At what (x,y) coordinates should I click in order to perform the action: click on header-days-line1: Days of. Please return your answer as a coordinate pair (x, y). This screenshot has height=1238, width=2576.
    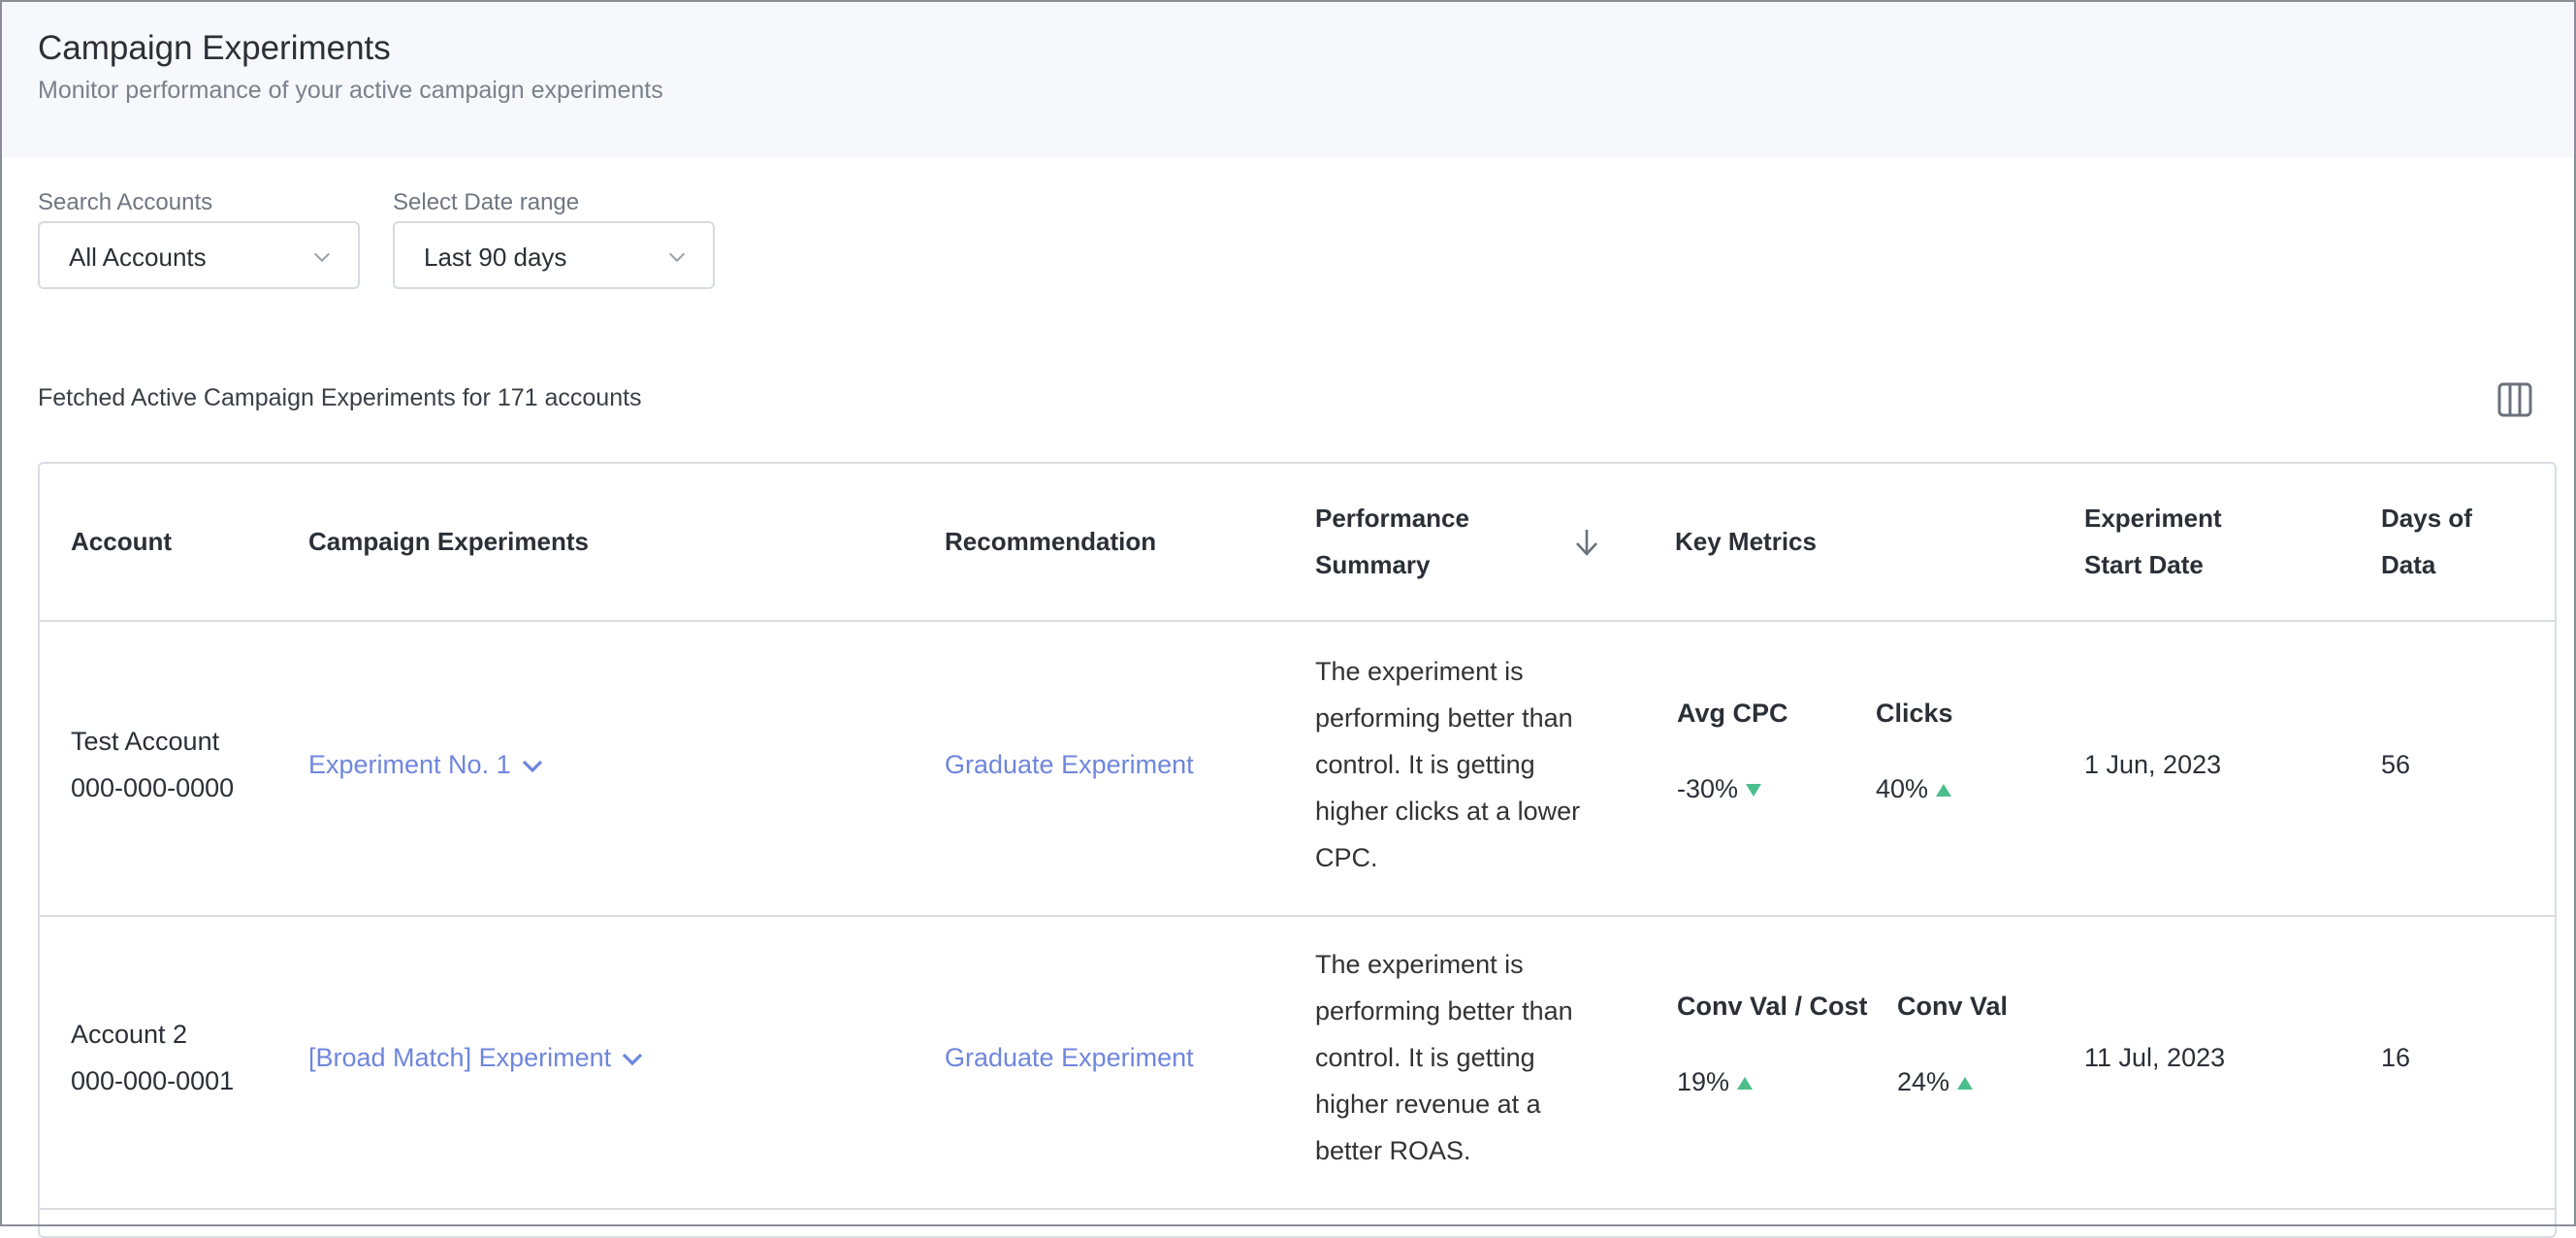
    Looking at the image, I should click on (2426, 519).